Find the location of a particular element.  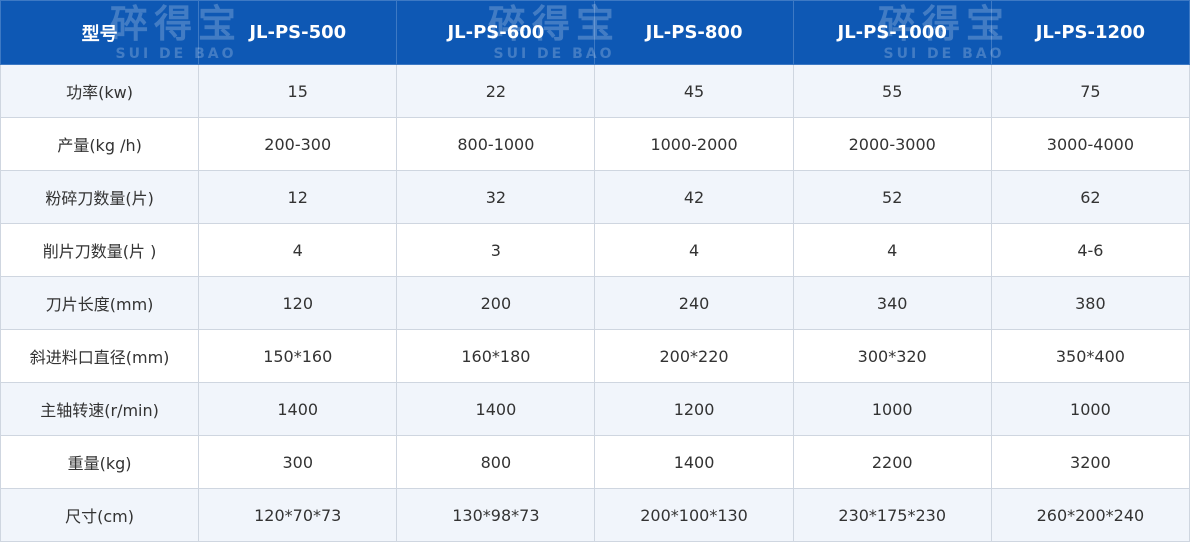

table-row: 重量(kg) 300 800 1400 2200 3200 is located at coordinates (595, 462).